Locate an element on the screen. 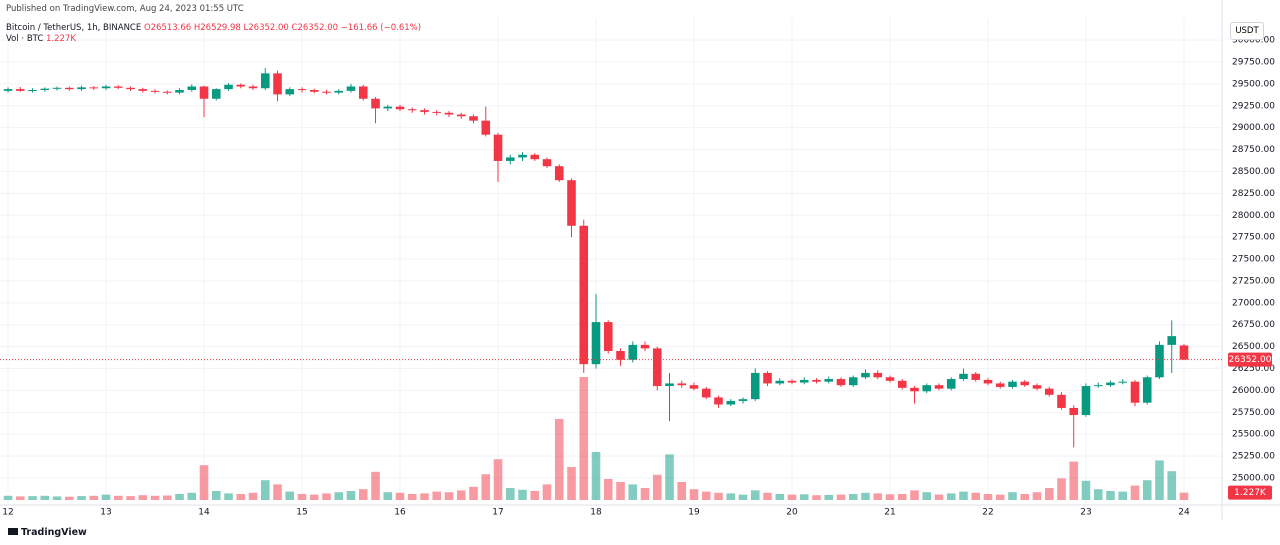 The height and width of the screenshot is (545, 1280). y-tick-label: 26750.00 is located at coordinates (1253, 325).